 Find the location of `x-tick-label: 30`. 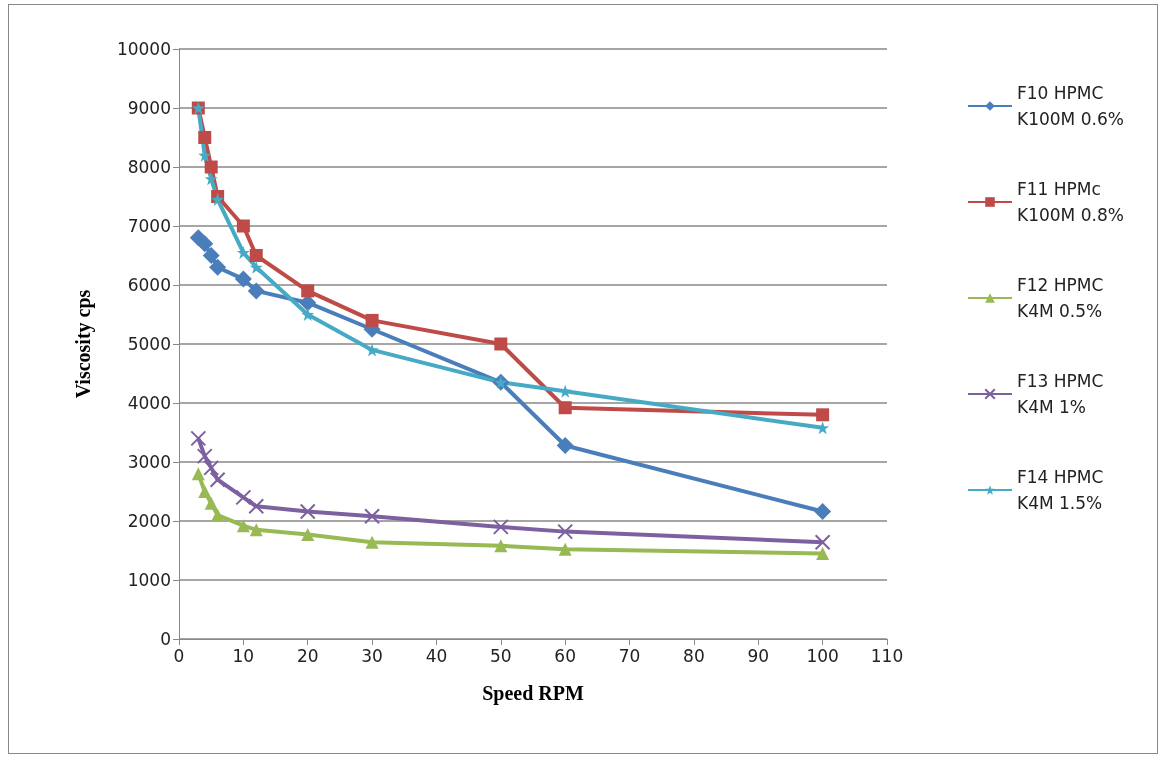

x-tick-label: 30 is located at coordinates (372, 655).